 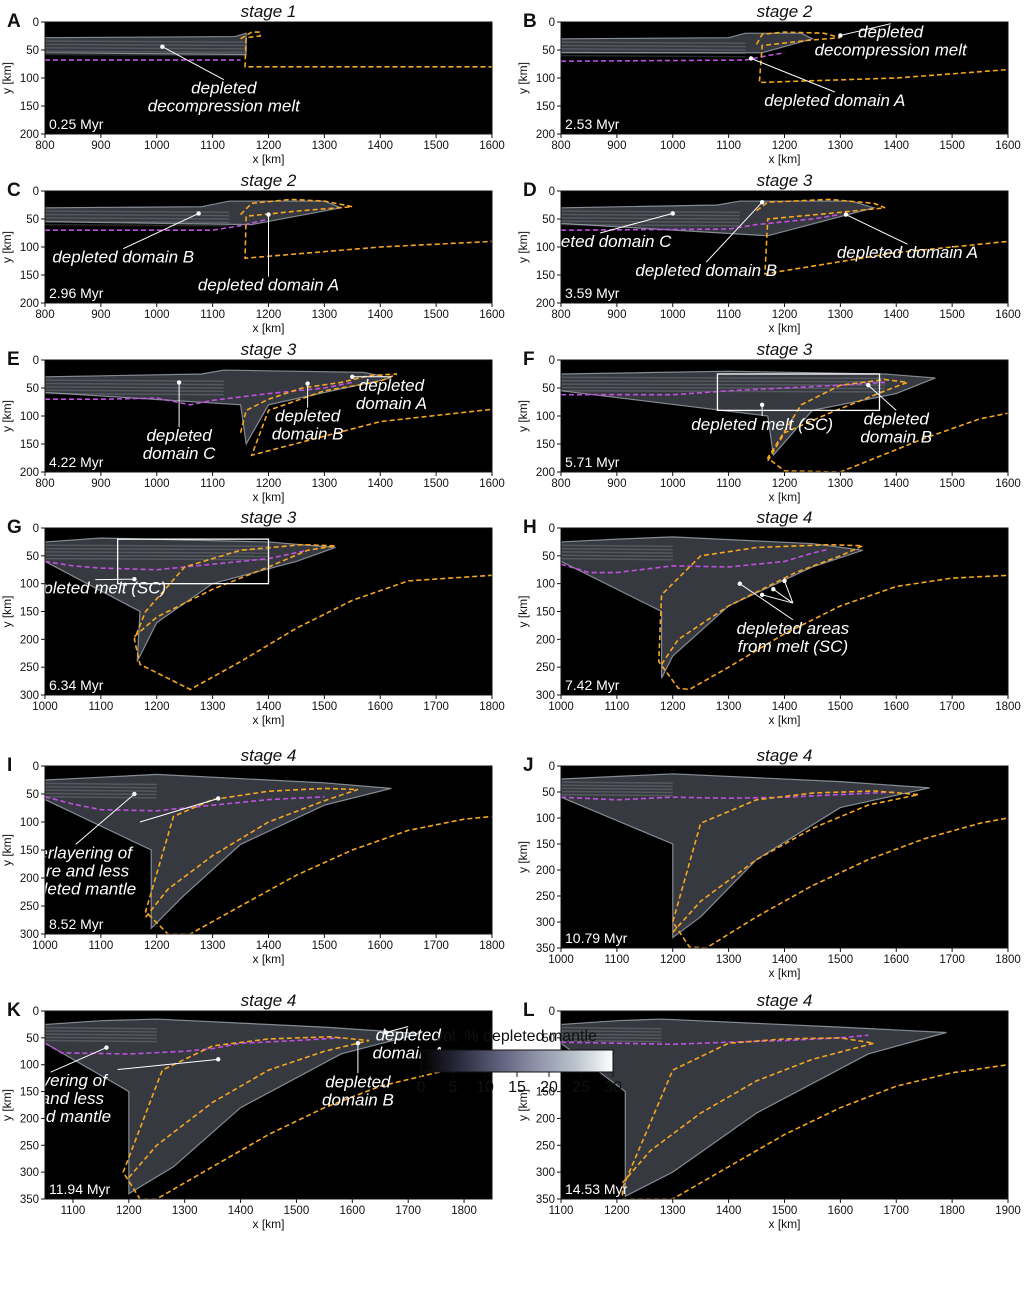 I want to click on time-label: 4.22 Myr, so click(x=76, y=462).